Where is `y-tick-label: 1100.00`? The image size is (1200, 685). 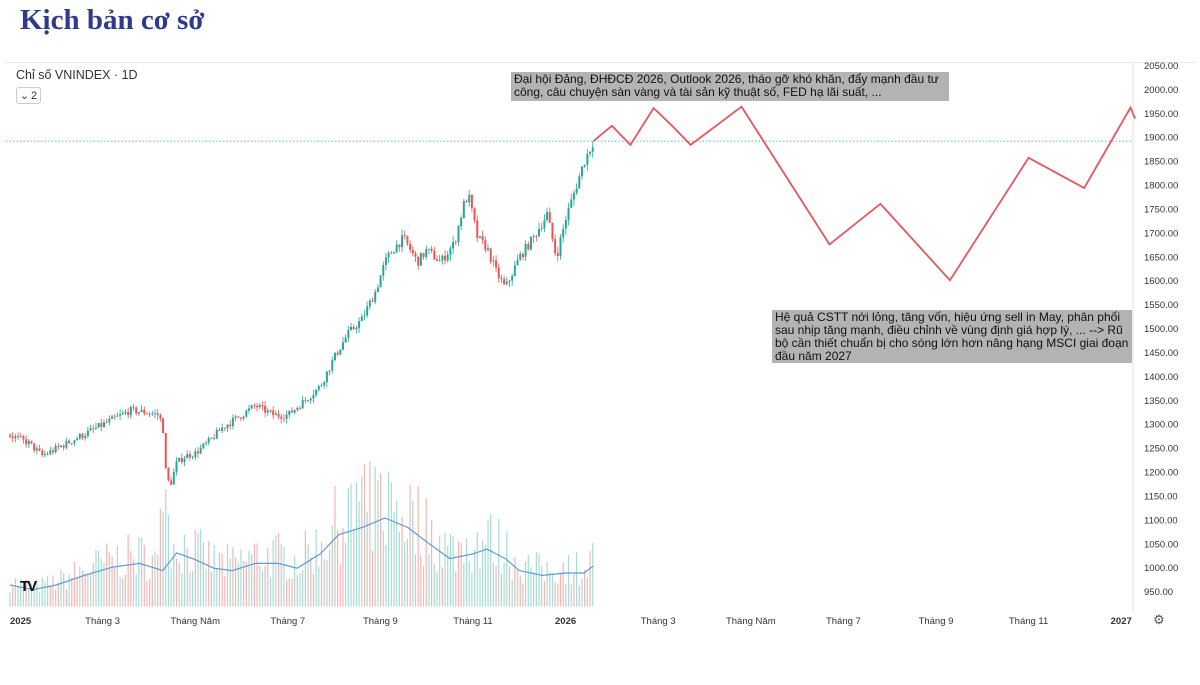
y-tick-label: 1100.00 is located at coordinates (1161, 520).